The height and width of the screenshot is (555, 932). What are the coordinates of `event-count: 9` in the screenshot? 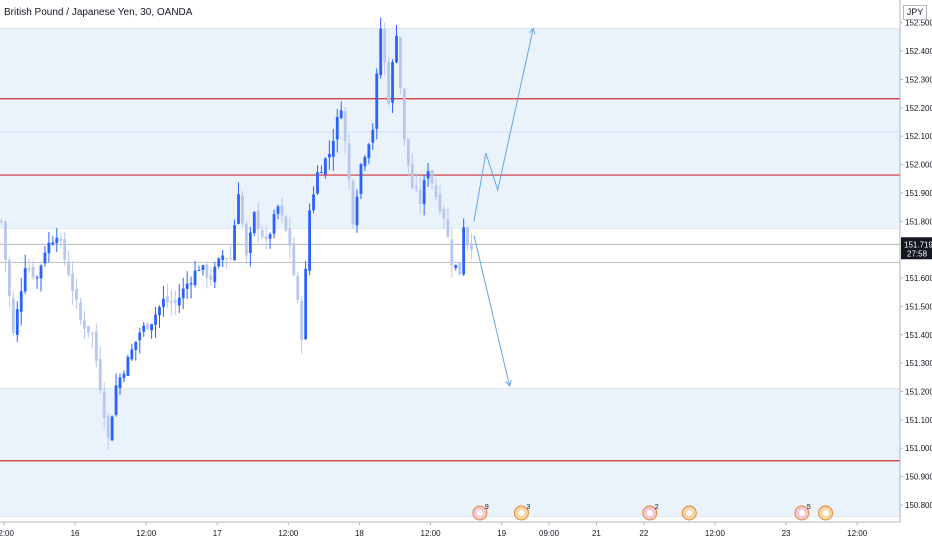 It's located at (487, 507).